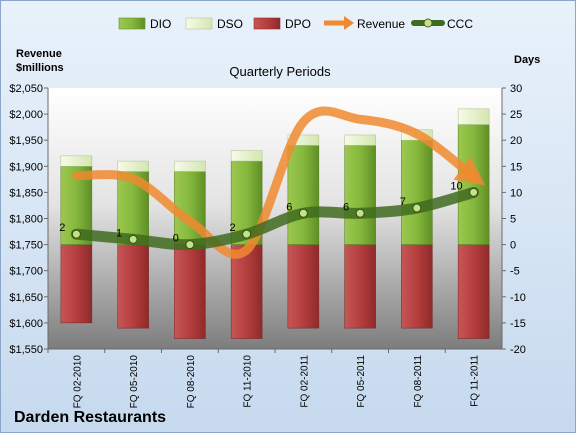 The image size is (576, 433). What do you see at coordinates (518, 324) in the screenshot?
I see `right-tick-label: -15` at bounding box center [518, 324].